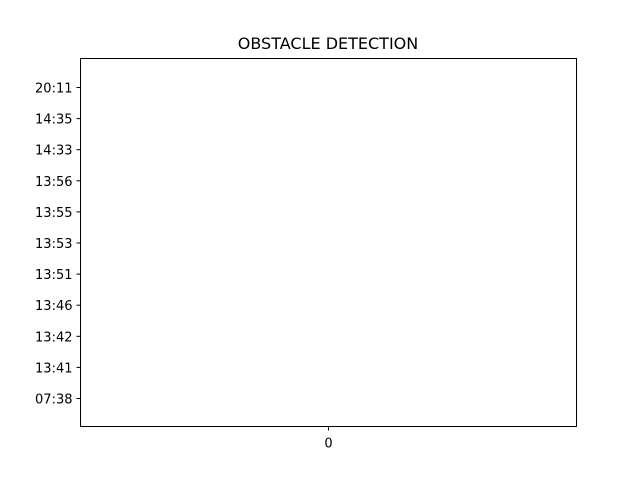 The image size is (640, 480). Describe the element at coordinates (53, 400) in the screenshot. I see `y-tick-label: 07:38` at that location.